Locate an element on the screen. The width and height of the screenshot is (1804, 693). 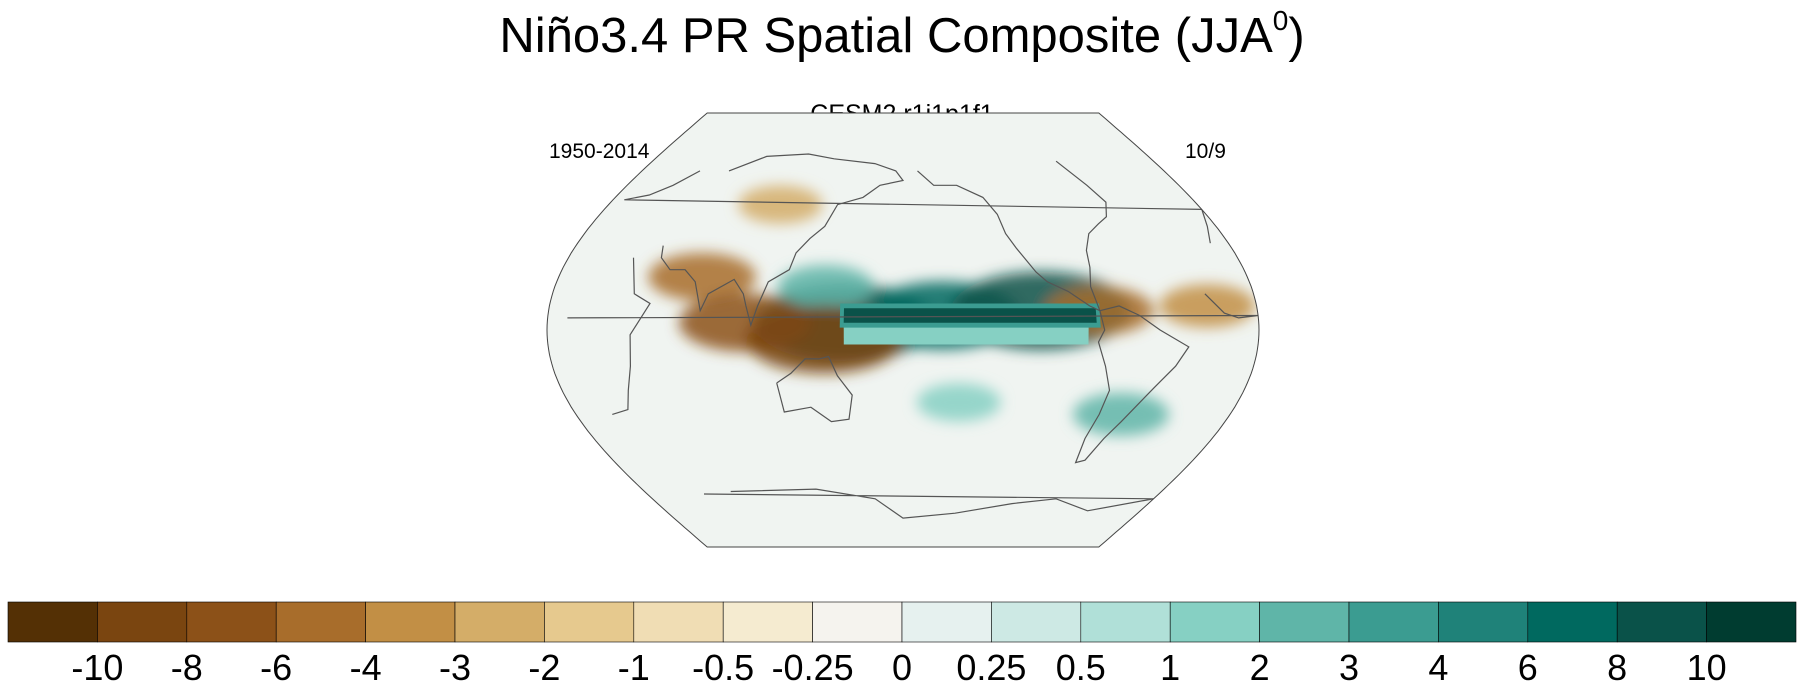
coastline-asia-east-coast is located at coordinates (782, 240).